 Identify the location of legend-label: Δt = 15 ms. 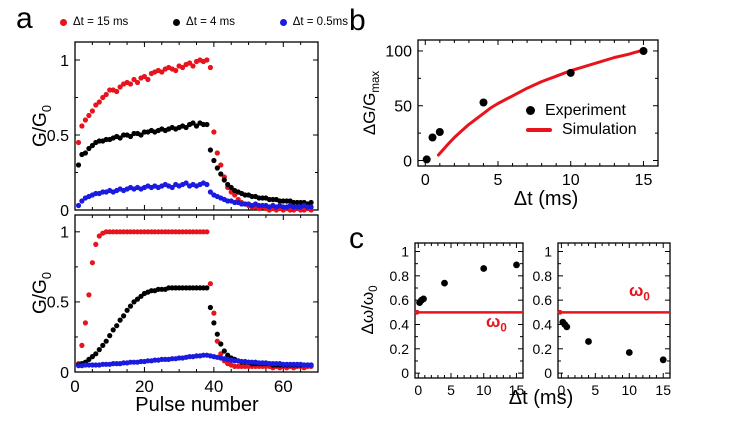
(101, 22).